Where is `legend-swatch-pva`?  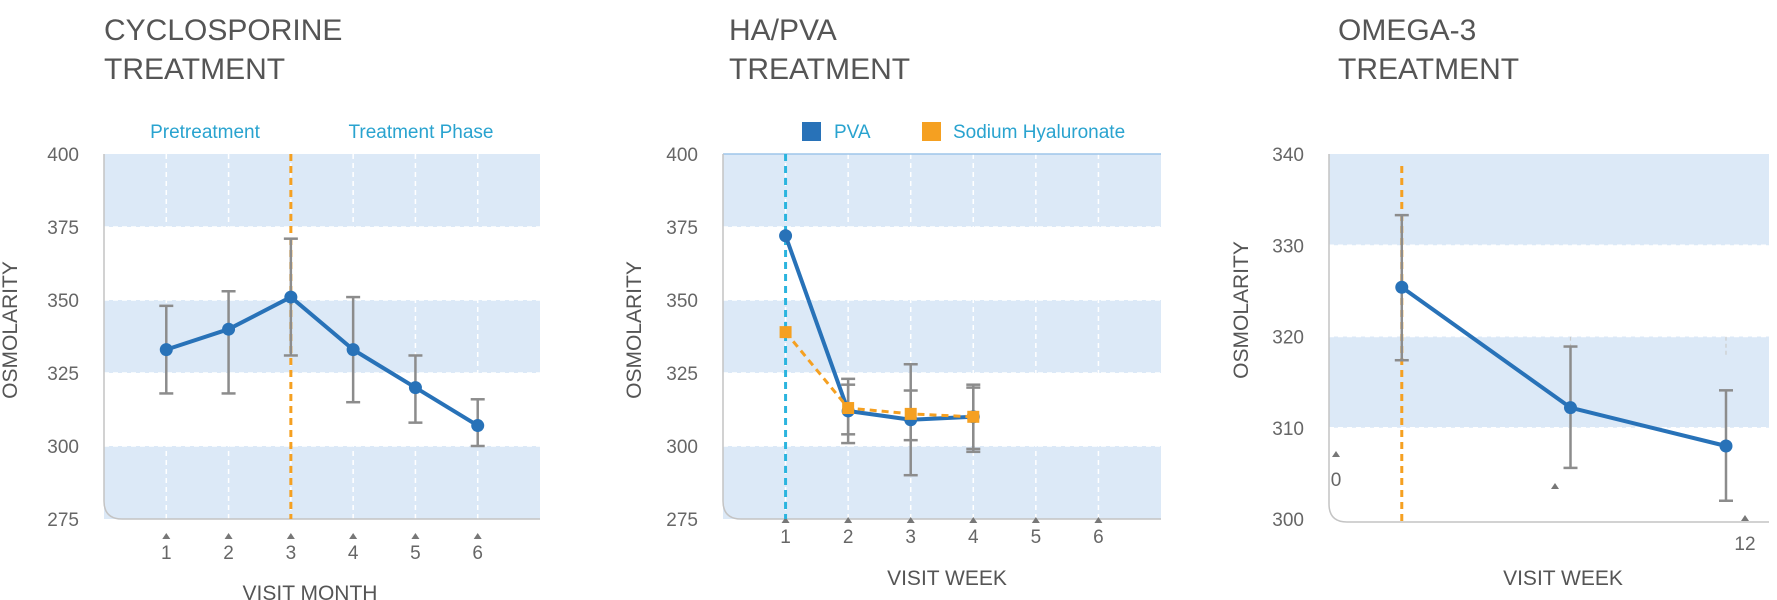
legend-swatch-pva is located at coordinates (811, 131).